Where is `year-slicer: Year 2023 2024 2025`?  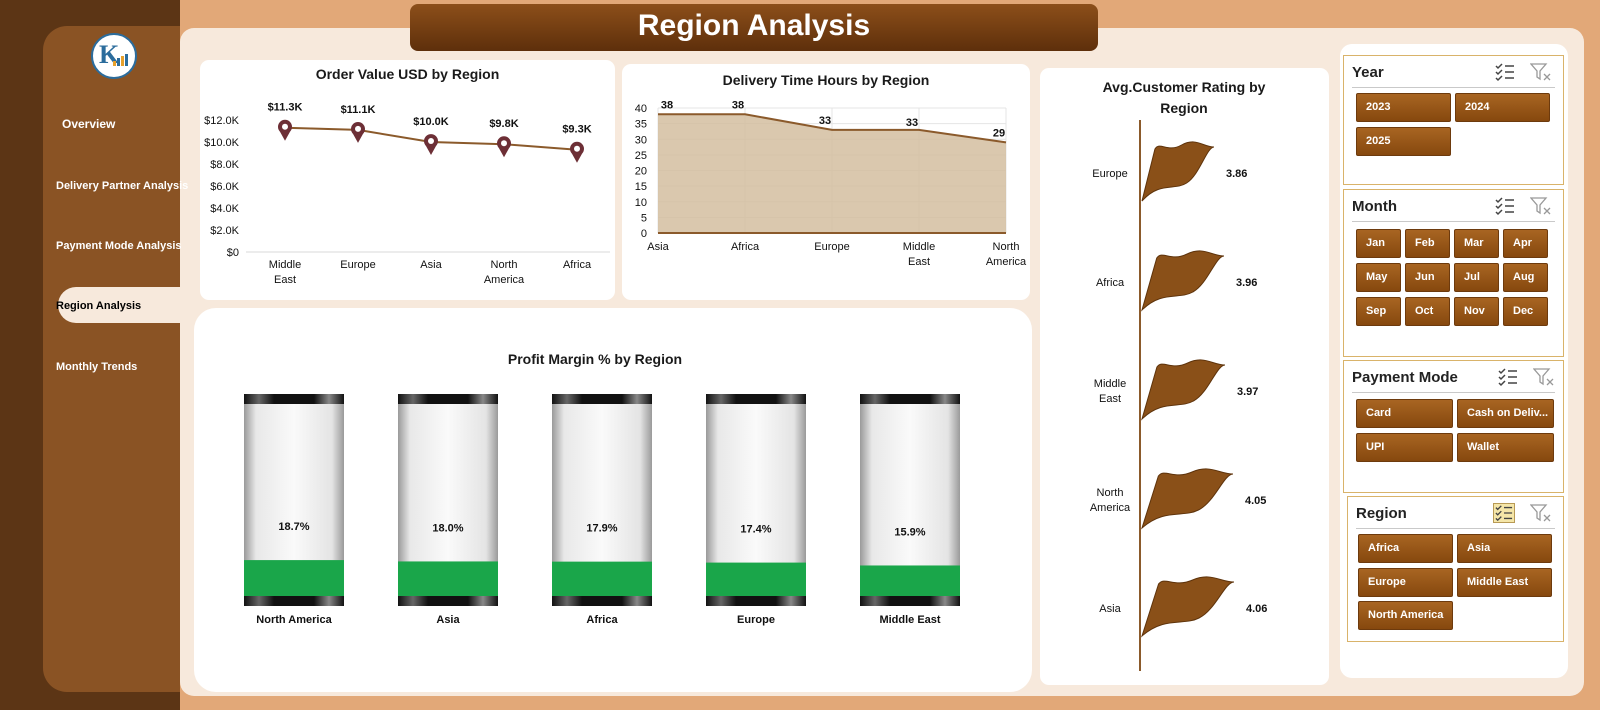
year-slicer: Year 2023 2024 2025 is located at coordinates (1453, 120).